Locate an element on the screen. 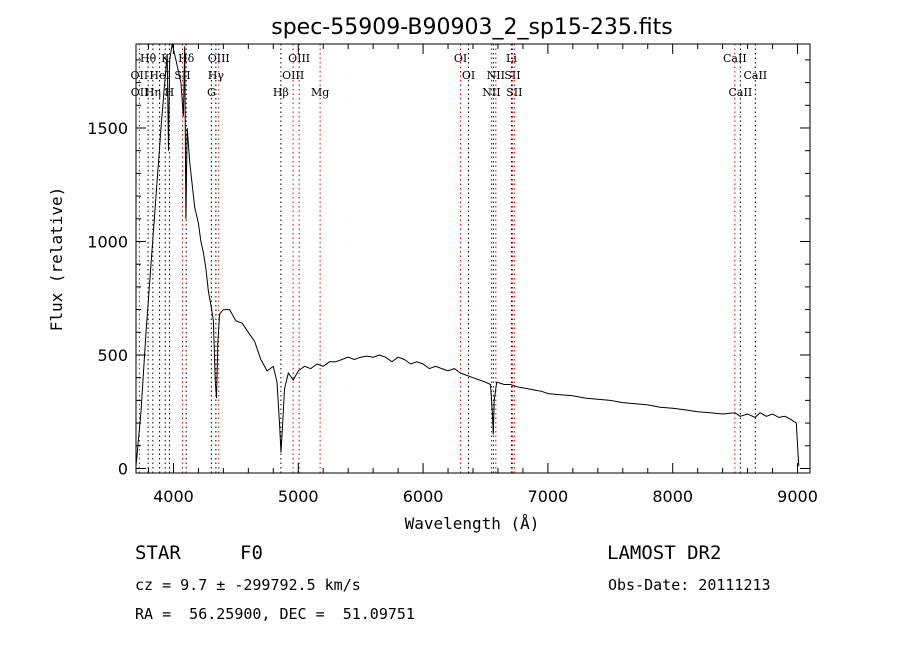  survey-name: LAMOST DR2 is located at coordinates (664, 553).